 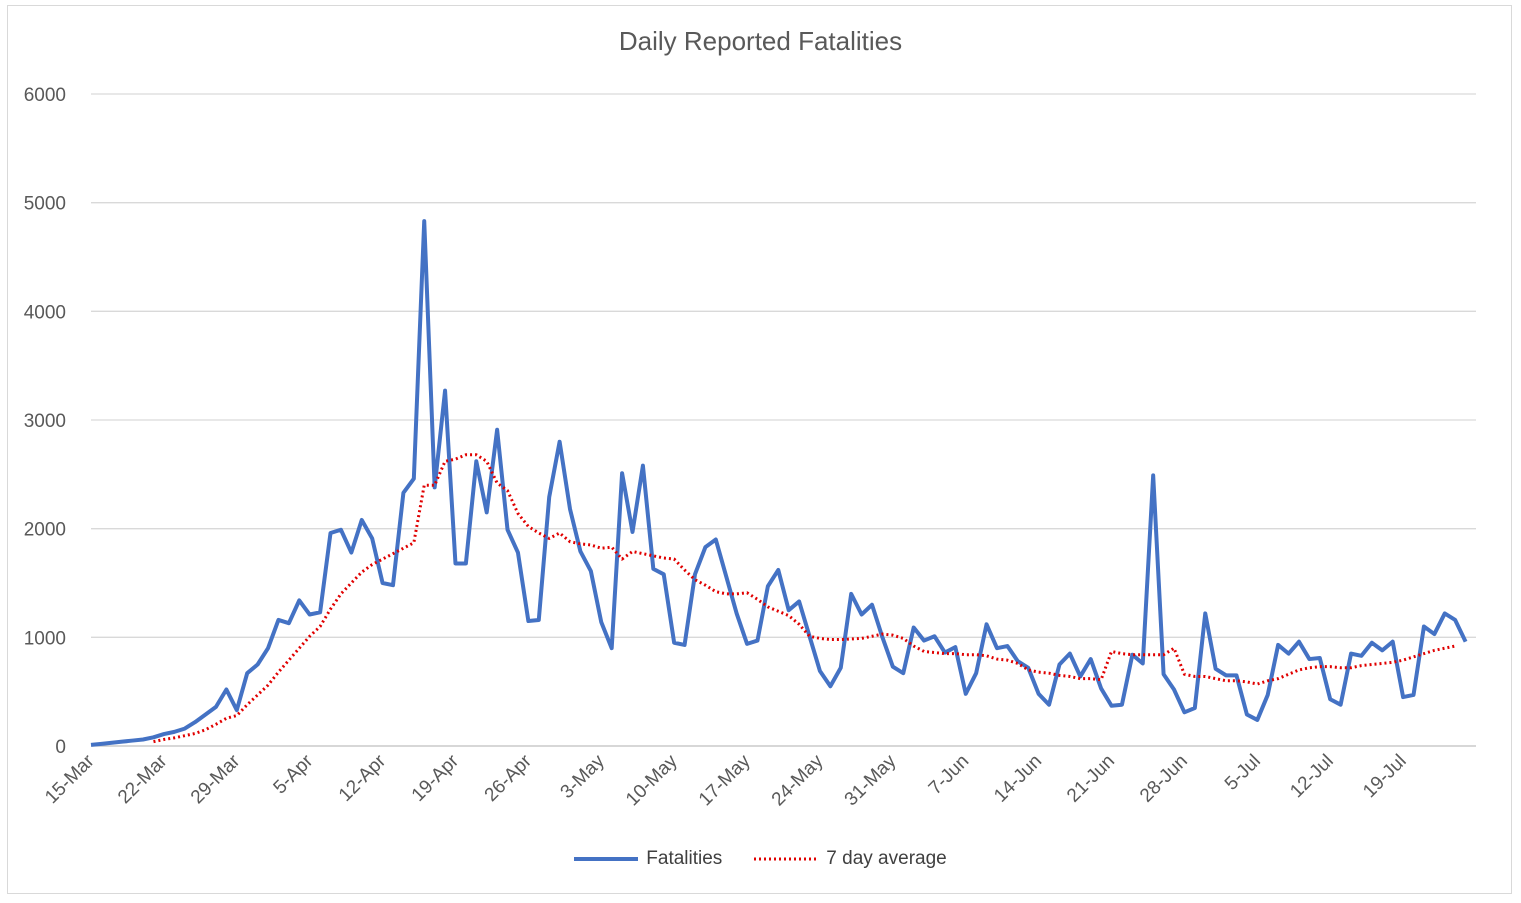 I want to click on y-tick-label: 4000, so click(x=45, y=312).